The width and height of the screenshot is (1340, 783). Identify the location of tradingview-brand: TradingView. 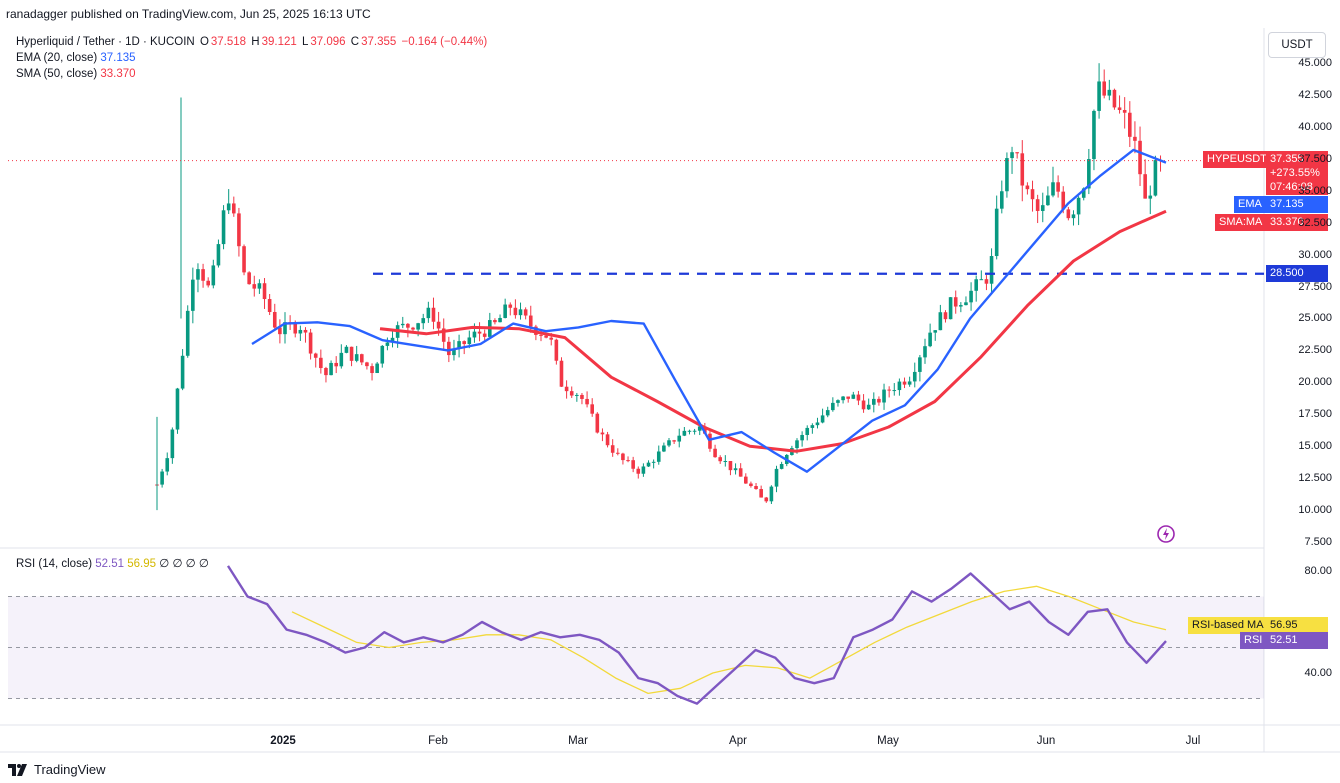
(70, 769).